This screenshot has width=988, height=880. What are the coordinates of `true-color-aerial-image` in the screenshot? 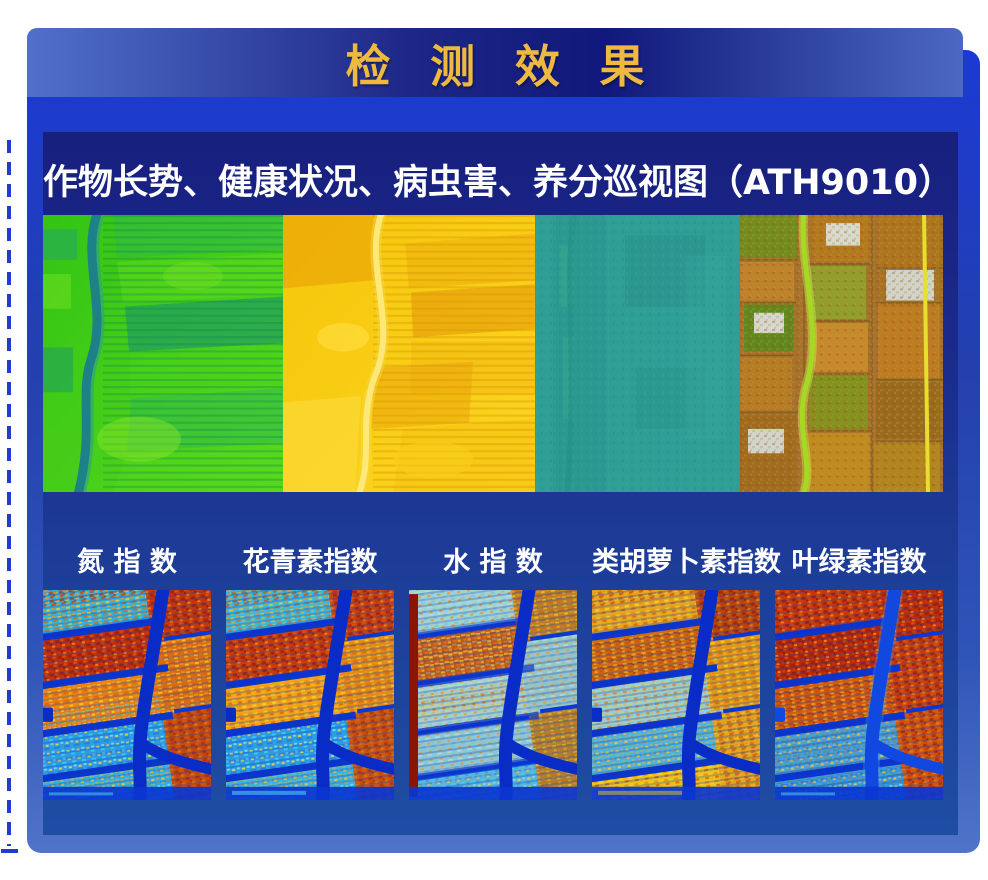 It's located at (841, 353).